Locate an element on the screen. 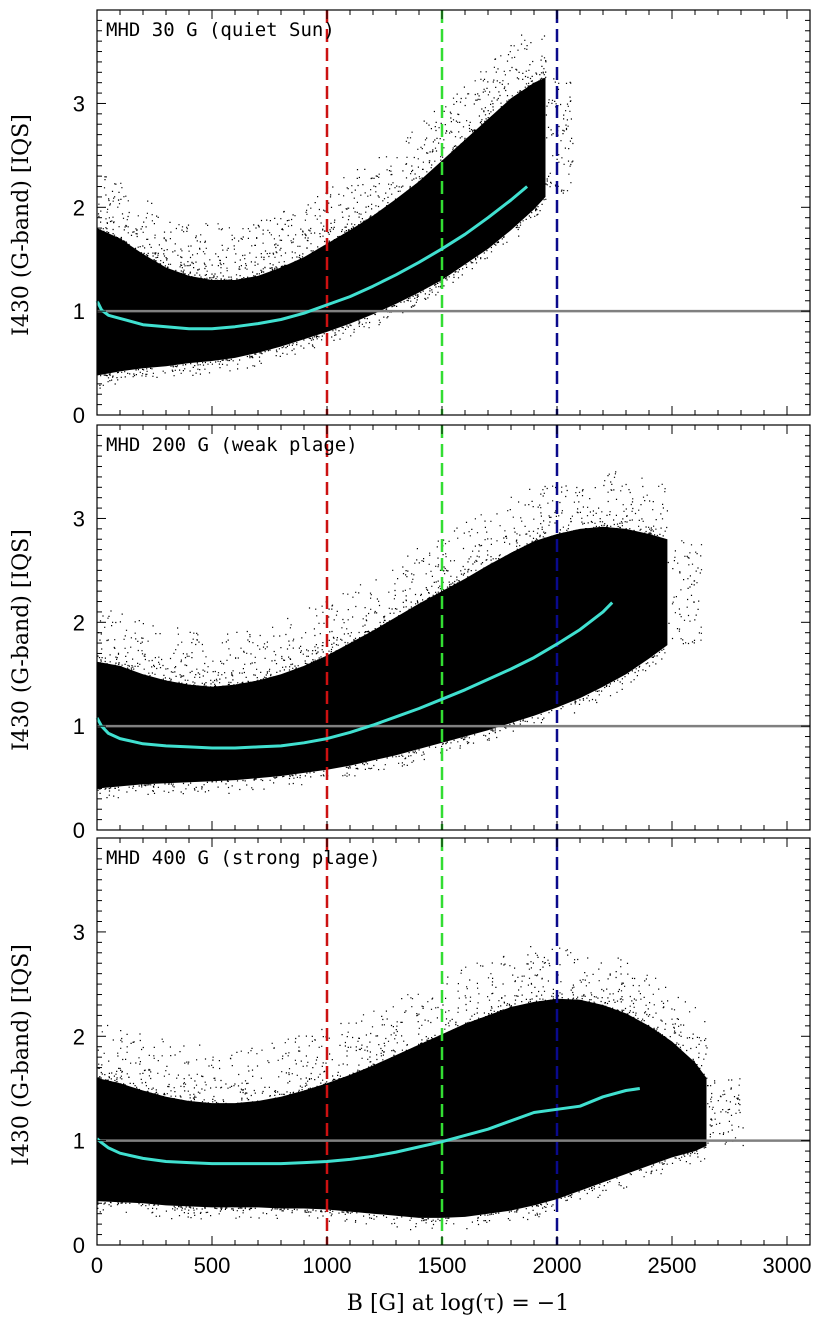 The image size is (830, 1320). x-tick-label: 2500 is located at coordinates (672, 1265).